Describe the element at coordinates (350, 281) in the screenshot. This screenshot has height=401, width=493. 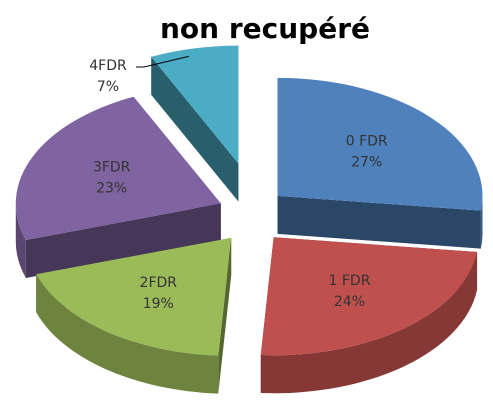
I see `slice-label: 1 FDR` at that location.